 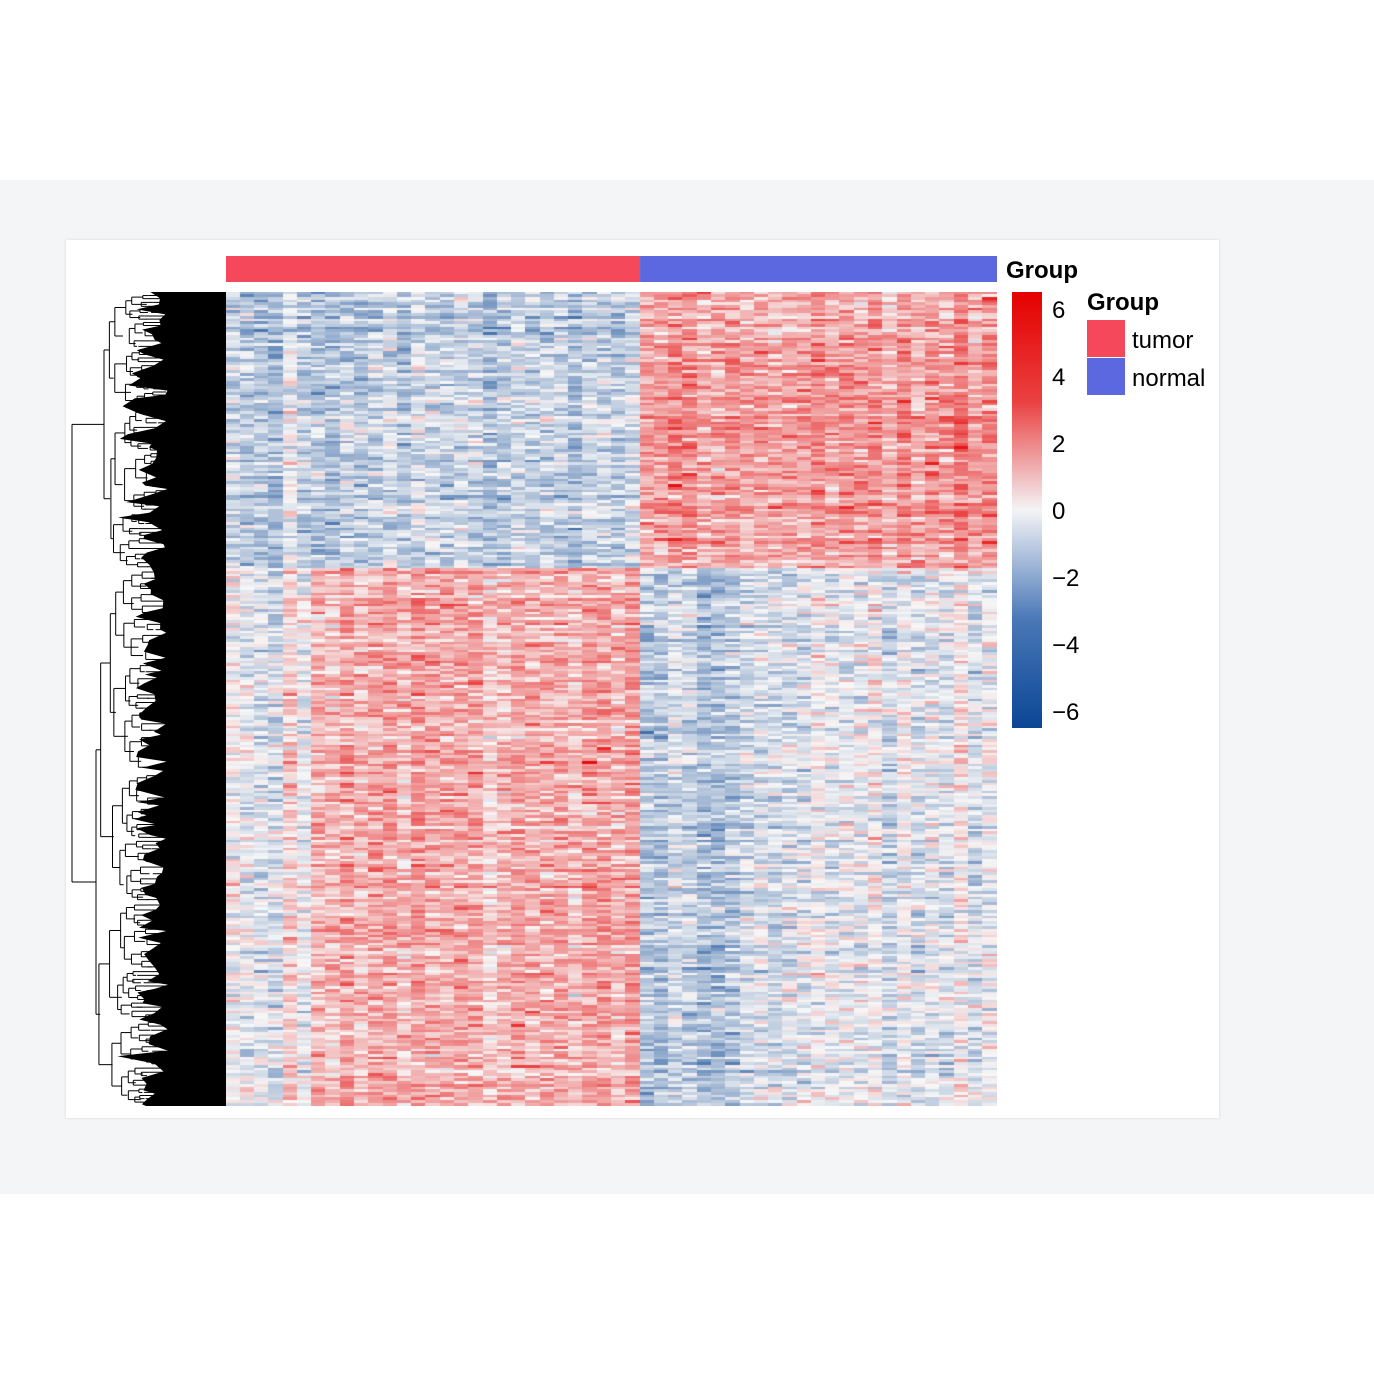 I want to click on colorbar-gradient, so click(x=1027, y=510).